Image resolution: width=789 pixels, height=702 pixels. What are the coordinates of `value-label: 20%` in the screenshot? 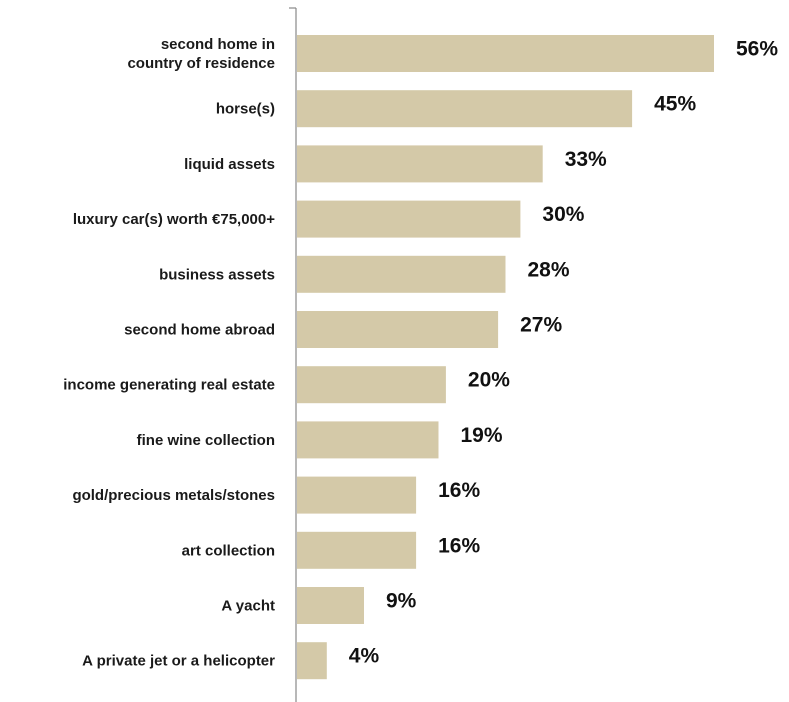 It's located at (489, 380).